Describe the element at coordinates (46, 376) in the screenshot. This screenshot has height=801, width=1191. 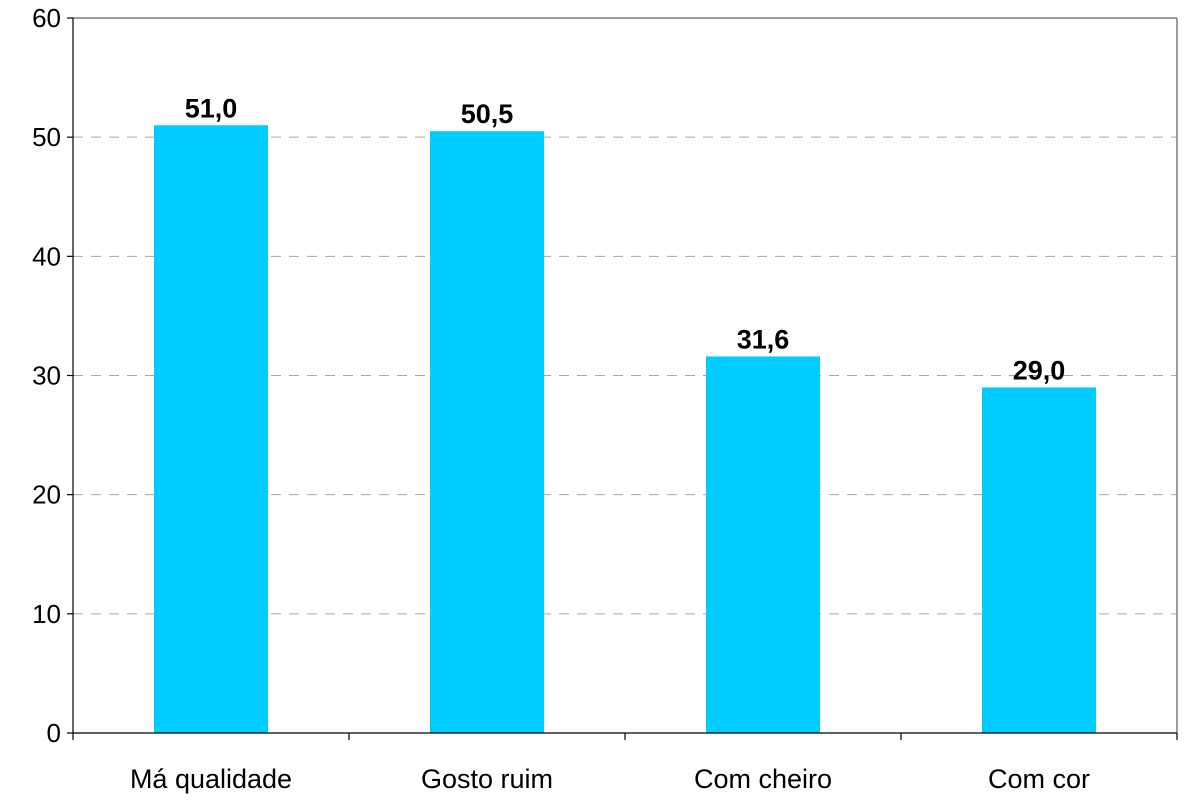
I see `y-tick-label-30: 30` at that location.